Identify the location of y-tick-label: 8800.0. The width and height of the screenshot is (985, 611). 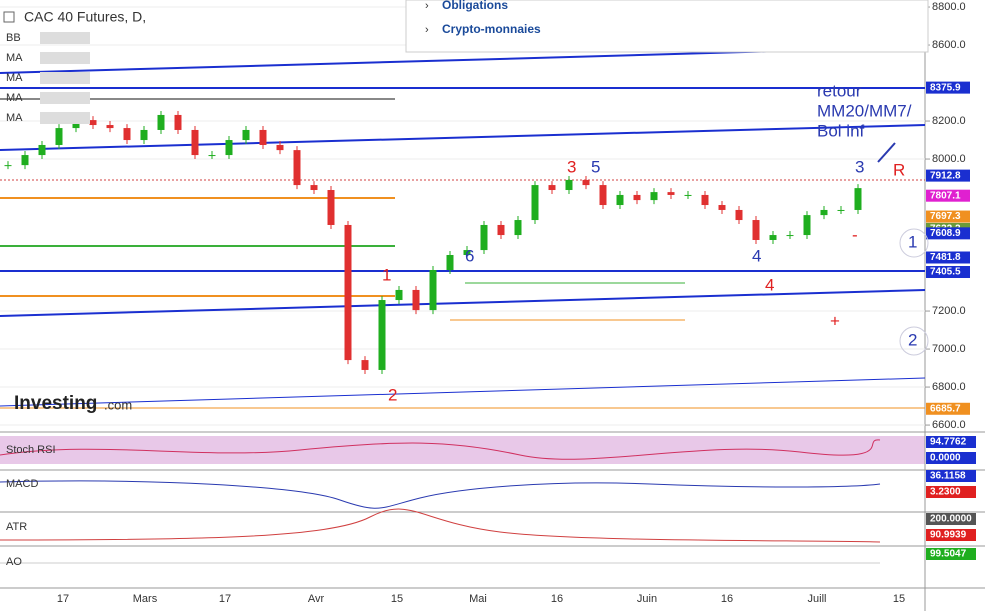
(949, 7).